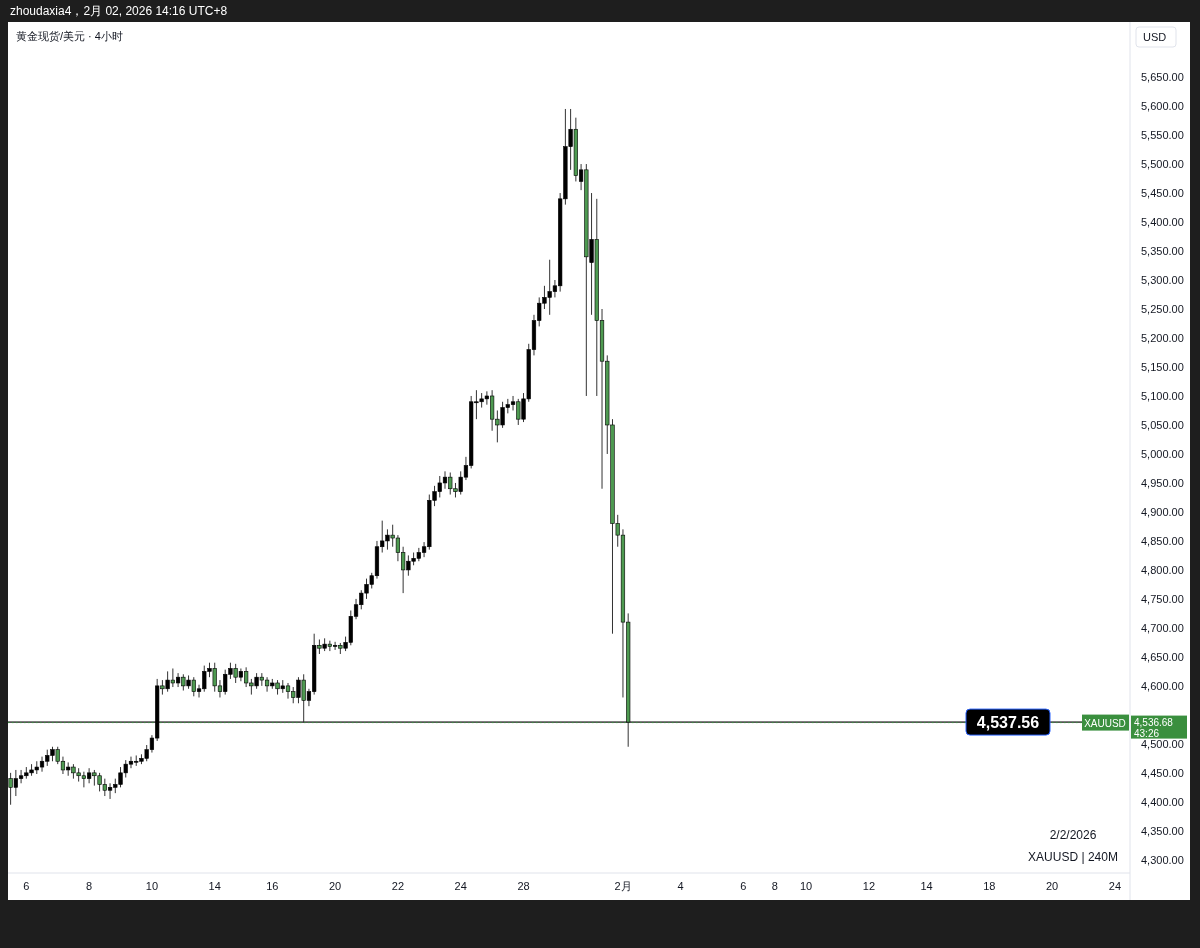 The width and height of the screenshot is (1200, 948). I want to click on text: 4,536.68, so click(1154, 722).